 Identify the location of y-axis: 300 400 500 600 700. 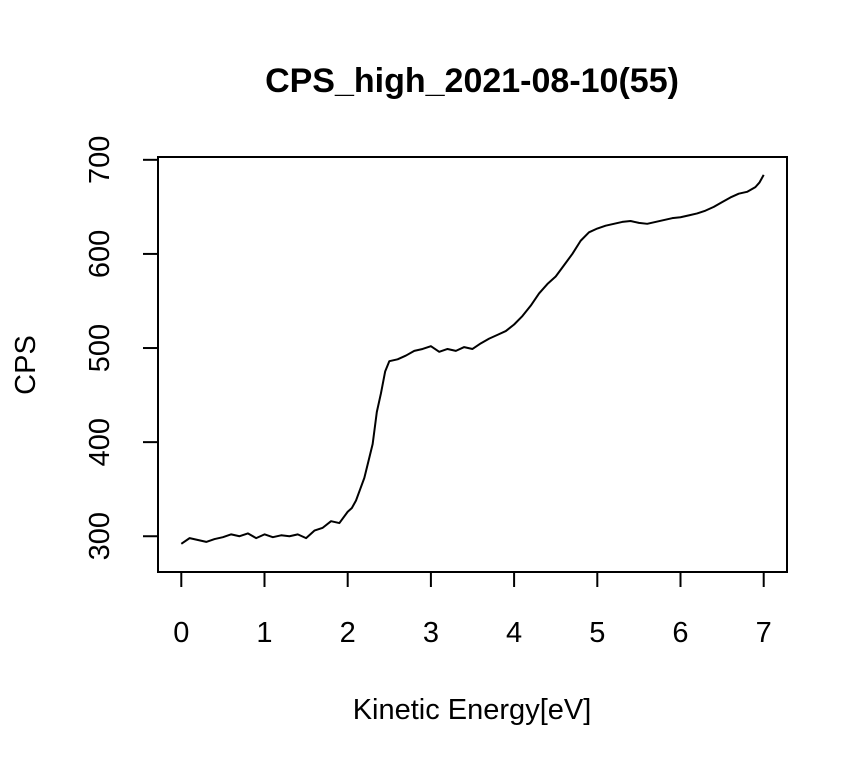
(121, 348).